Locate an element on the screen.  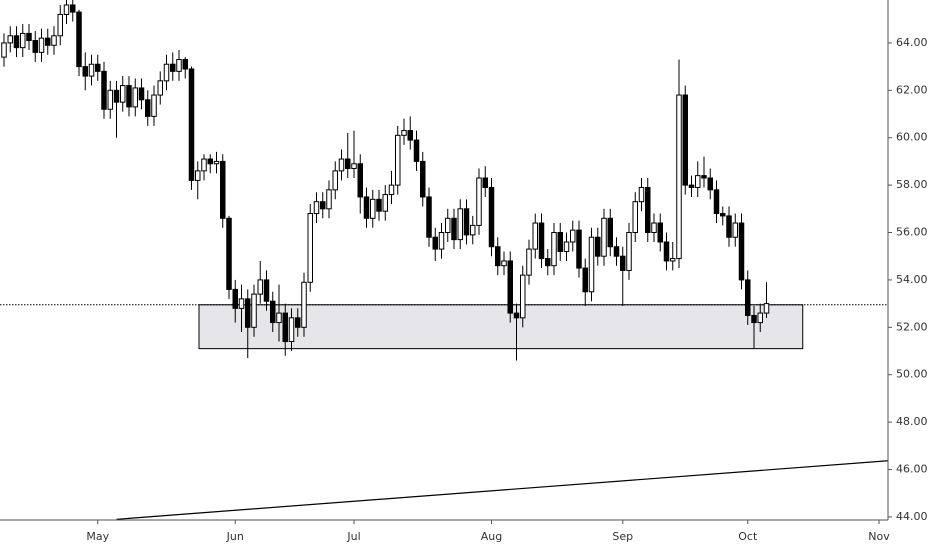
y-tick-label: 44.00 is located at coordinates (912, 516).